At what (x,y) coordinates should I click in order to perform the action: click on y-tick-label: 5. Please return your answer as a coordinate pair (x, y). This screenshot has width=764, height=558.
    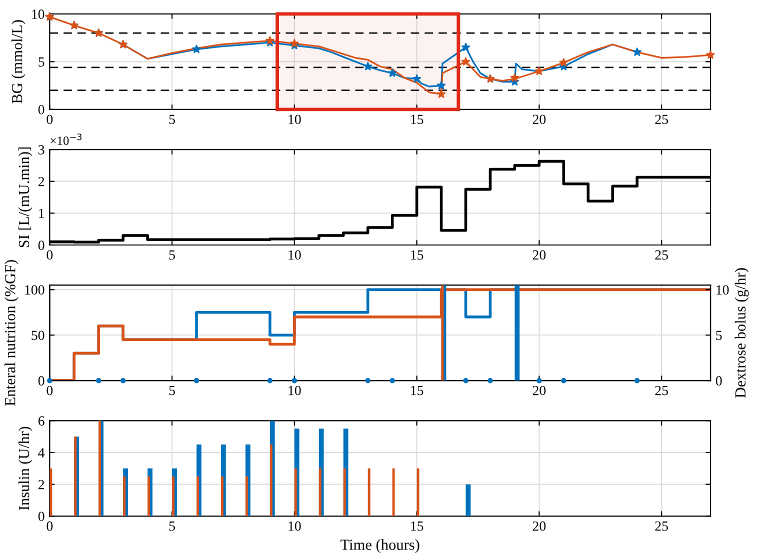
    Looking at the image, I should click on (41, 62).